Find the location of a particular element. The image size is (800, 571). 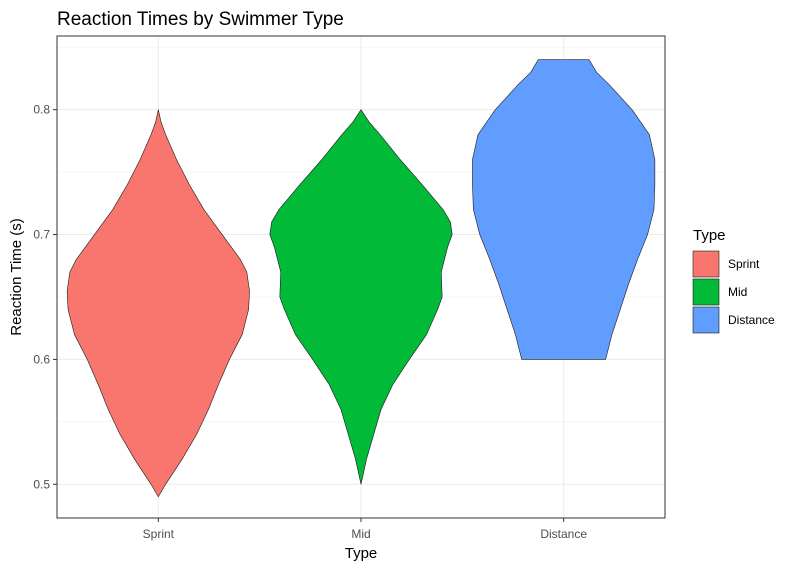

x-tick-label: Distance is located at coordinates (563, 534).